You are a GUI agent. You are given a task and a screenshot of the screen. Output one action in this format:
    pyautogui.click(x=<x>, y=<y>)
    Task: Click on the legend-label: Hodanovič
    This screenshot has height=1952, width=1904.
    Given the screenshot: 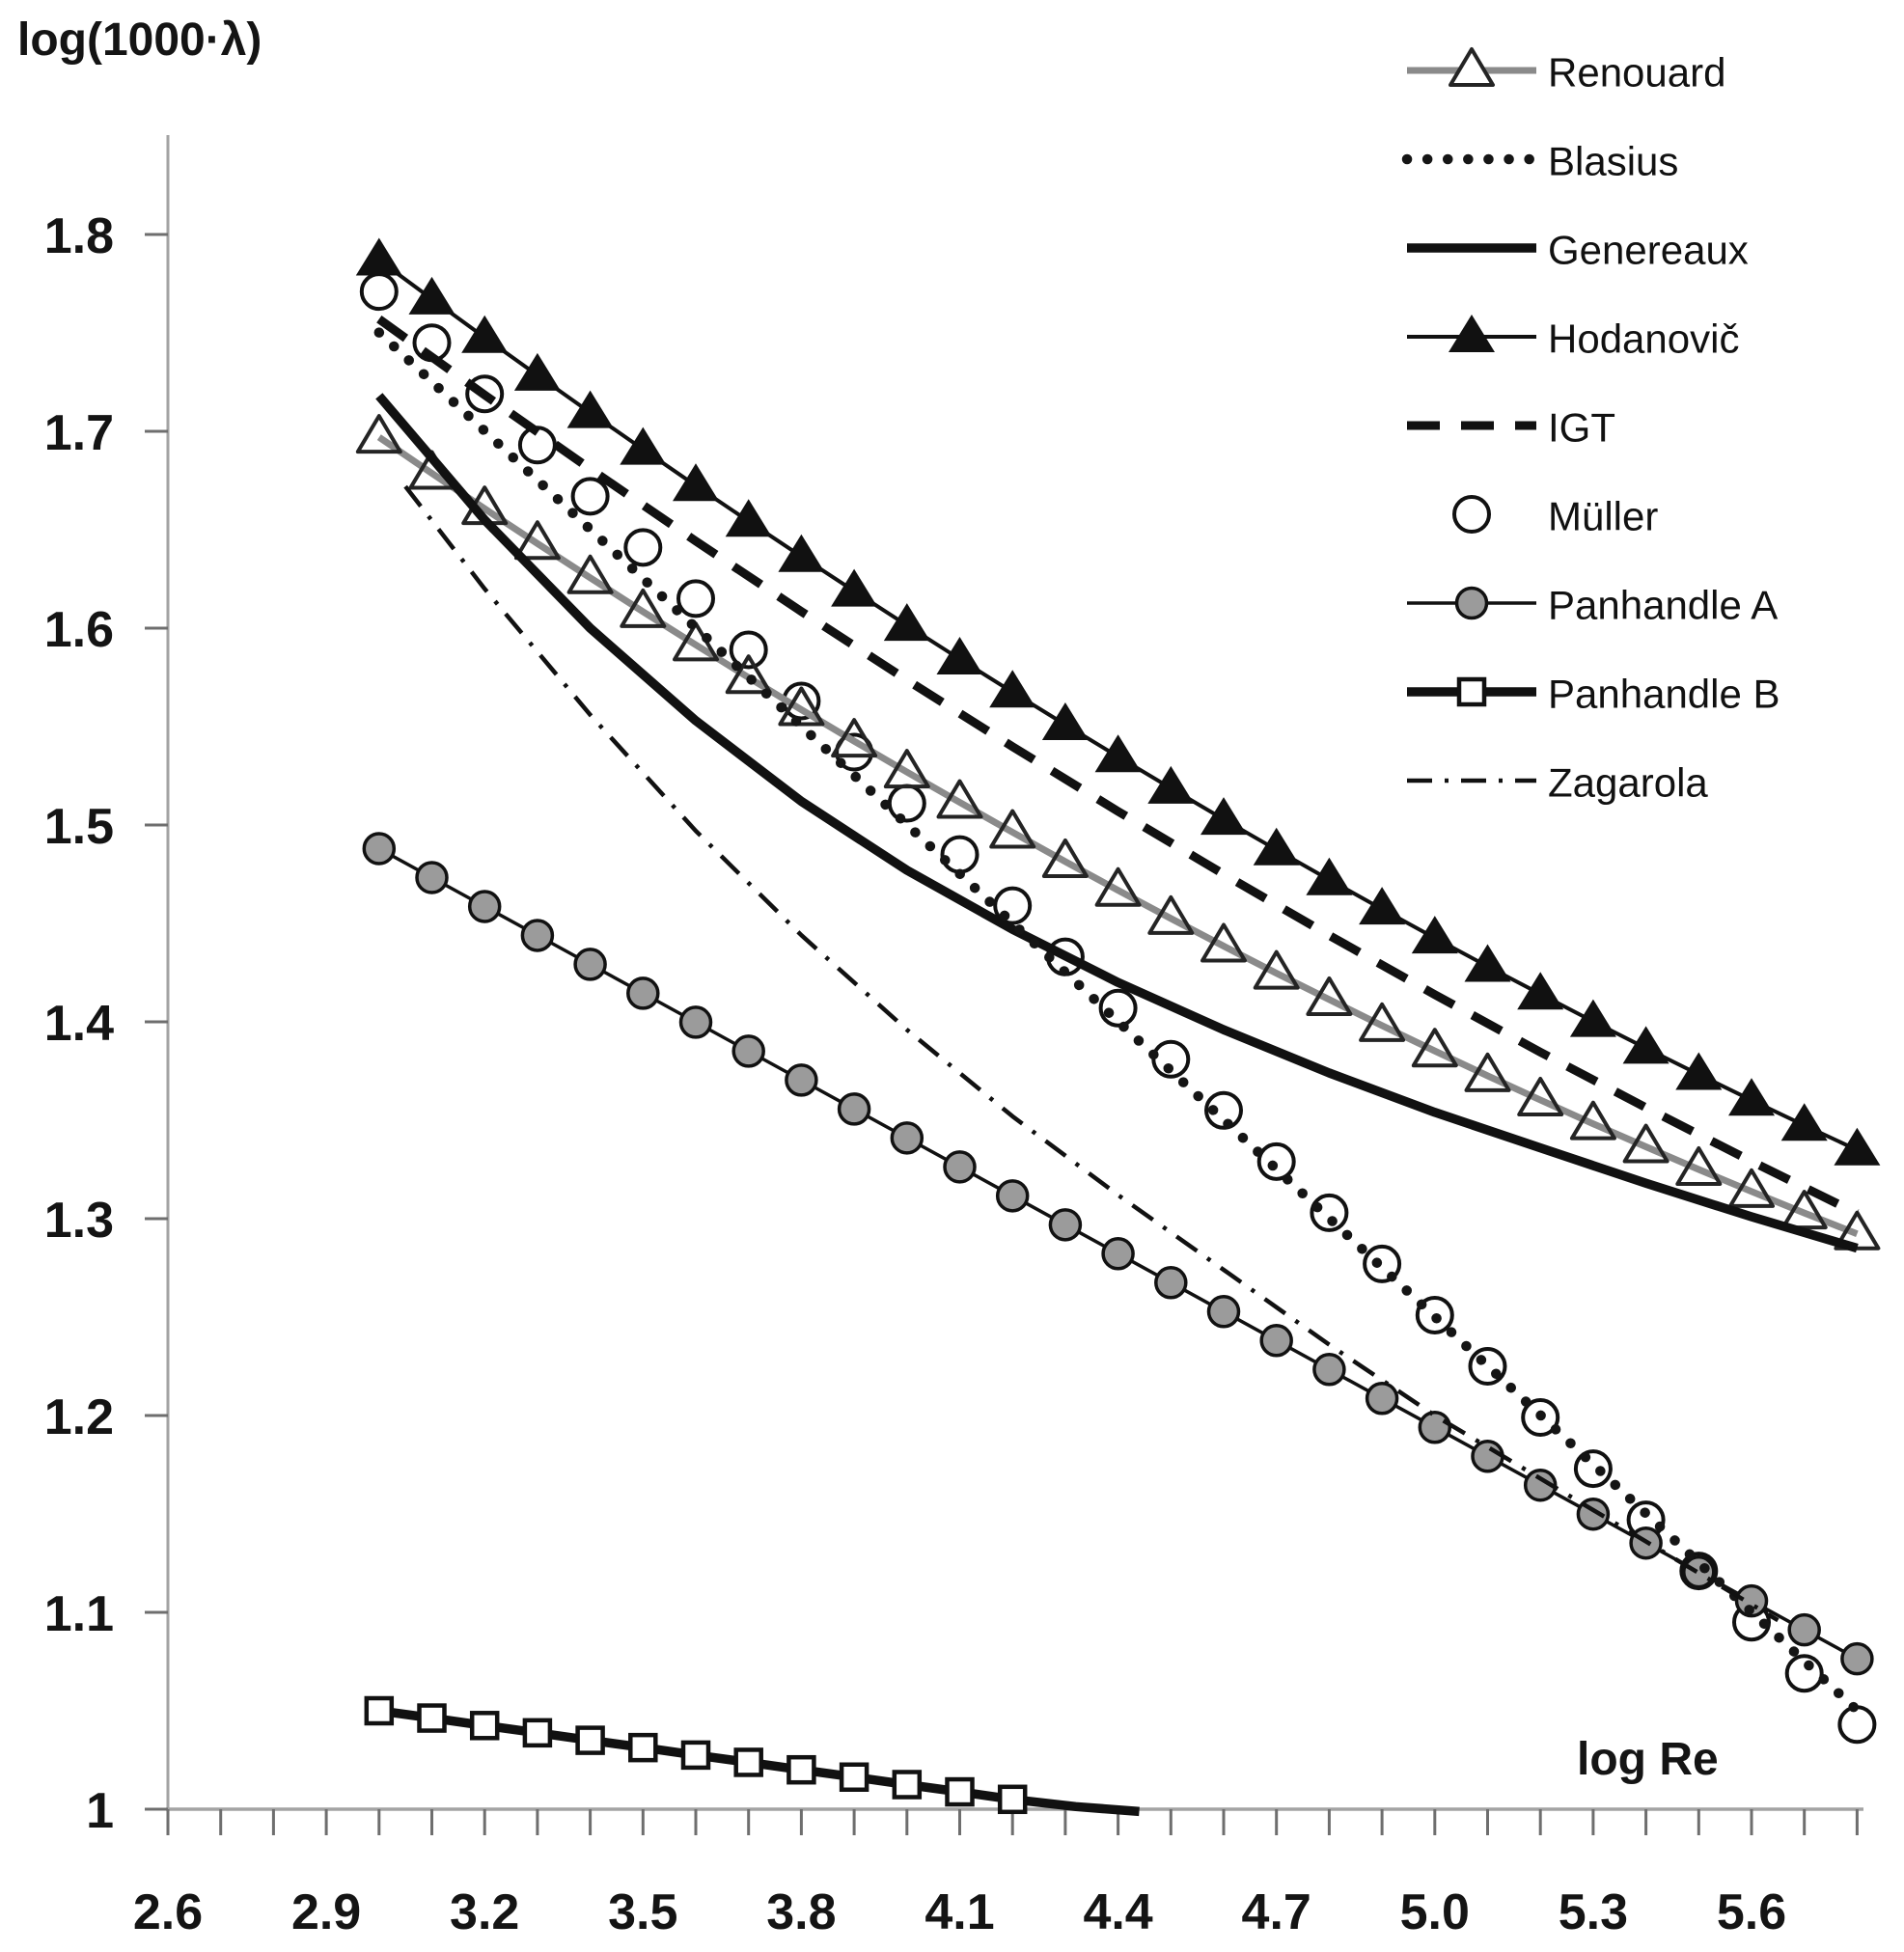 What is the action you would take?
    pyautogui.click(x=1644, y=339)
    